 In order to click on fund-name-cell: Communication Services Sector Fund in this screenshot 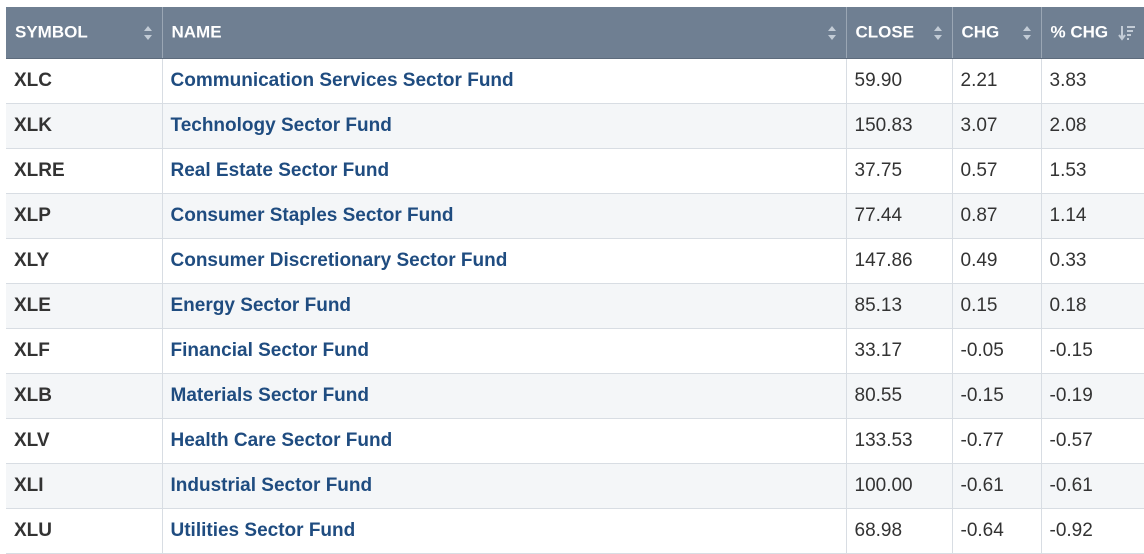, I will do `click(504, 81)`.